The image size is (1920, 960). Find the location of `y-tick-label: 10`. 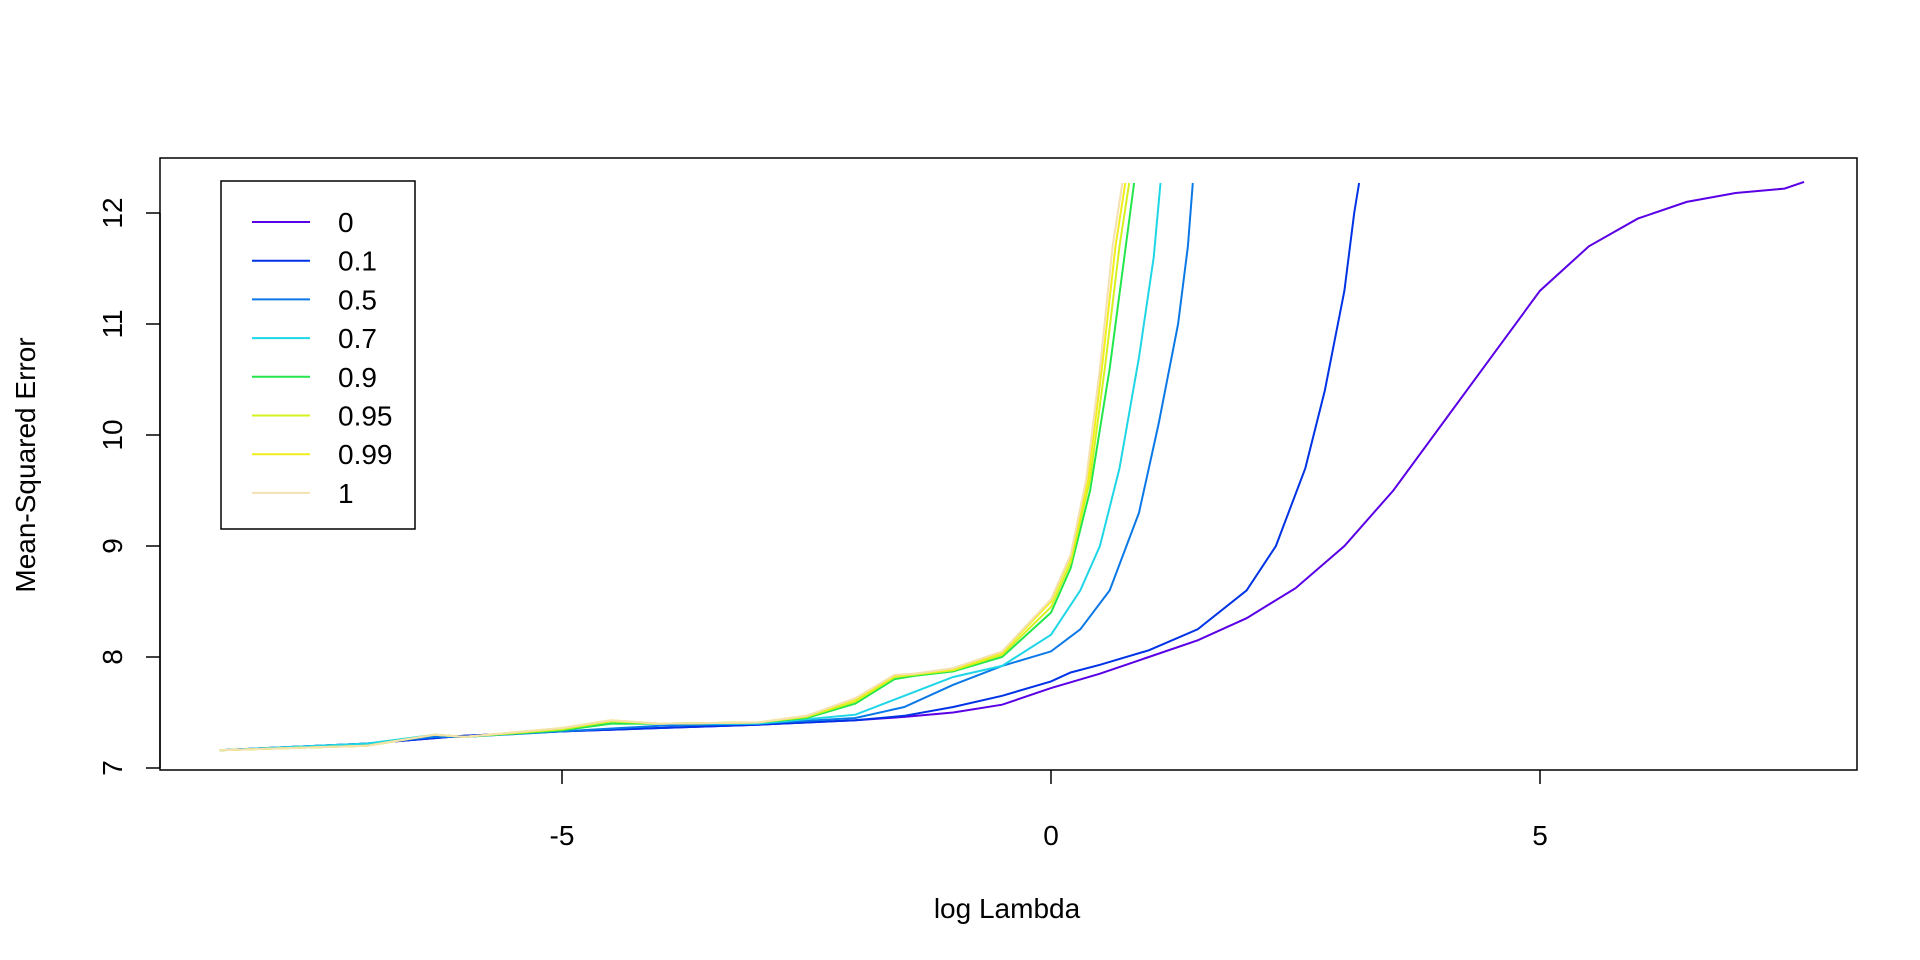

y-tick-label: 10 is located at coordinates (112, 434).